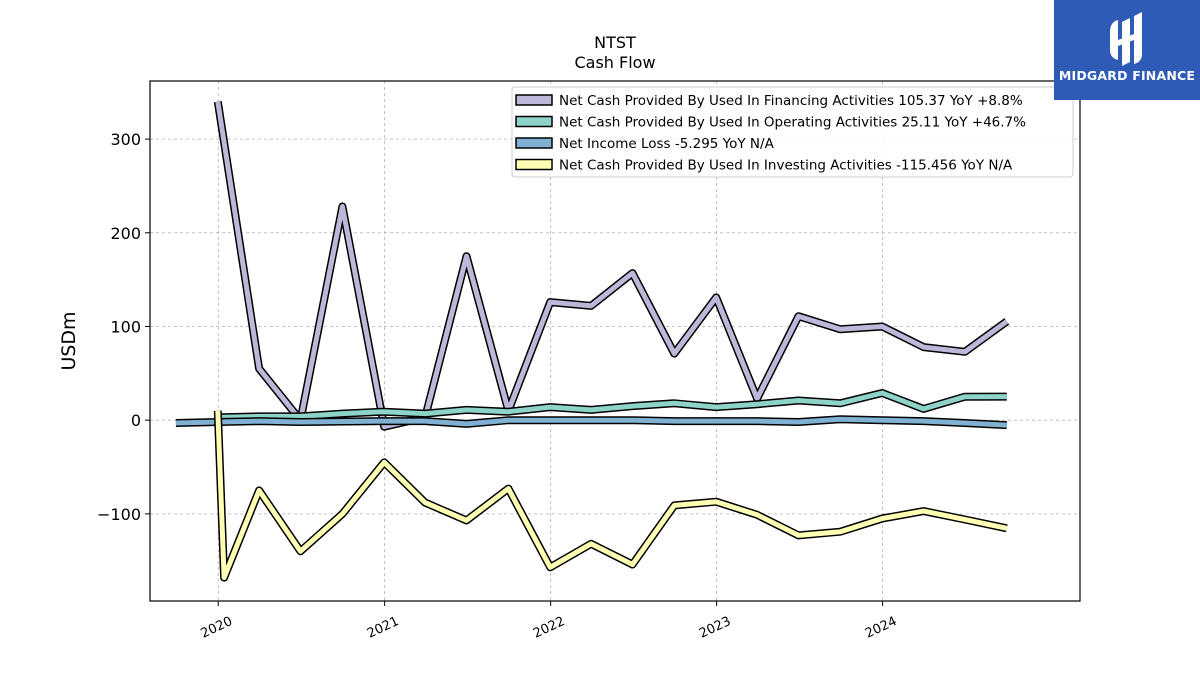 The width and height of the screenshot is (1200, 675). Describe the element at coordinates (125, 326) in the screenshot. I see `y-tick-label: 100` at that location.